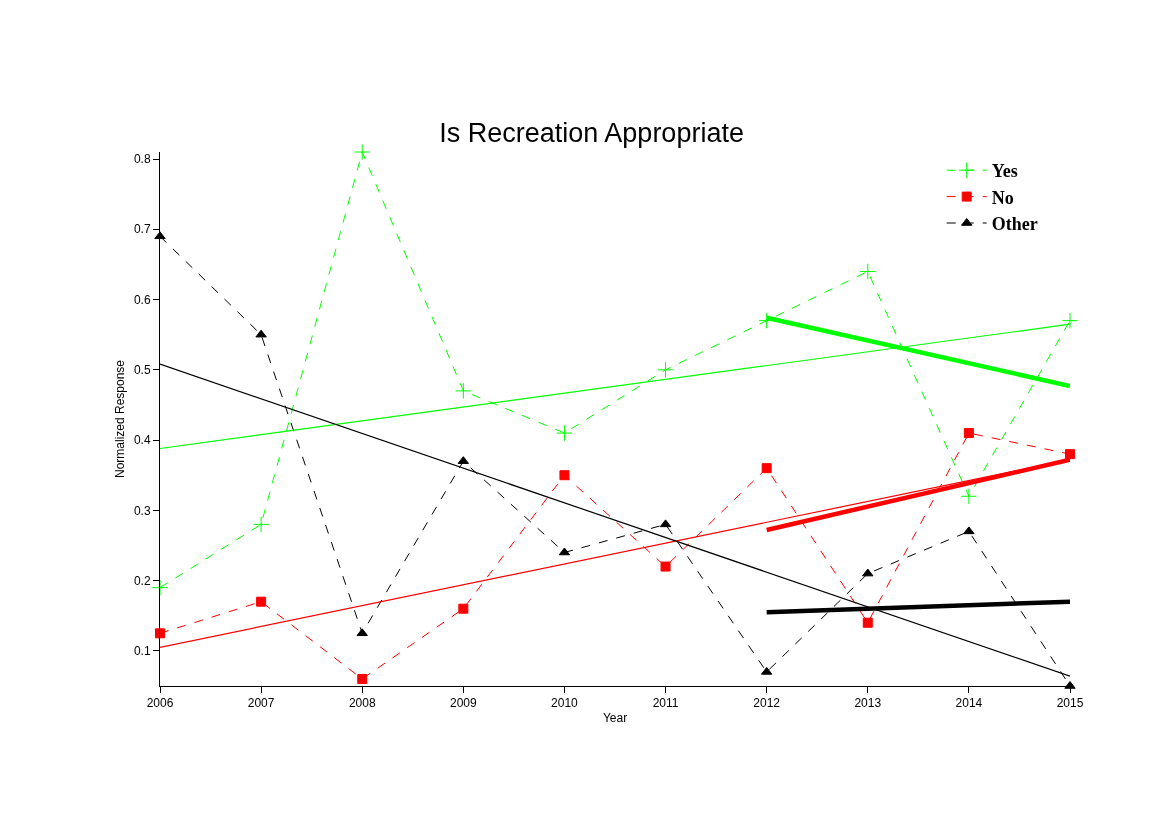 The image size is (1160, 834). I want to click on x-tick-label: 2014, so click(969, 703).